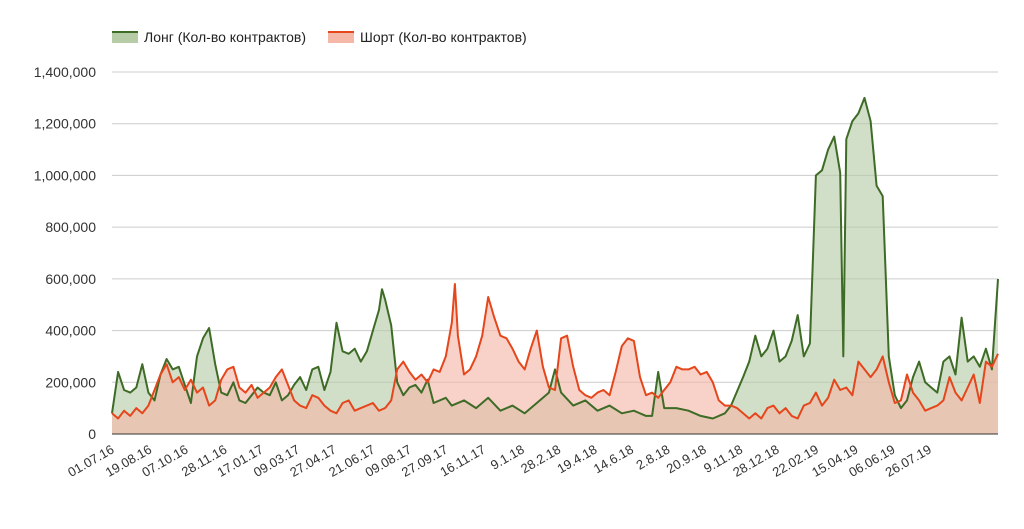  Describe the element at coordinates (540, 459) in the screenshot. I see `x-tick-label: 28.2.18` at that location.